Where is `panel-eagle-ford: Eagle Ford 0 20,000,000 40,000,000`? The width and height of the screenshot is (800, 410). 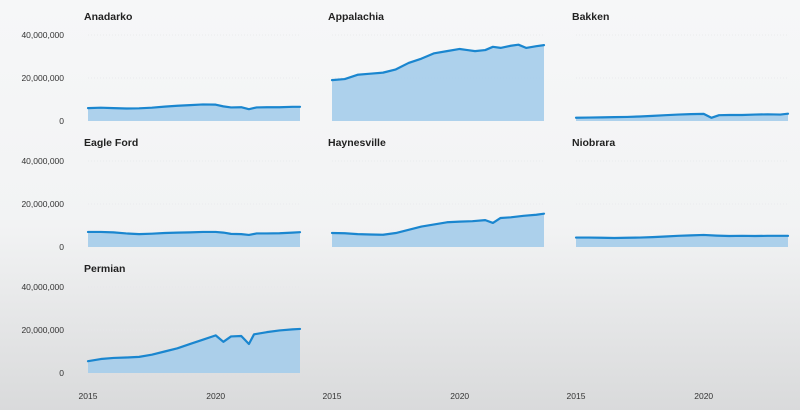 panel-eagle-ford: Eagle Ford 0 20,000,000 40,000,000 is located at coordinates (161, 194).